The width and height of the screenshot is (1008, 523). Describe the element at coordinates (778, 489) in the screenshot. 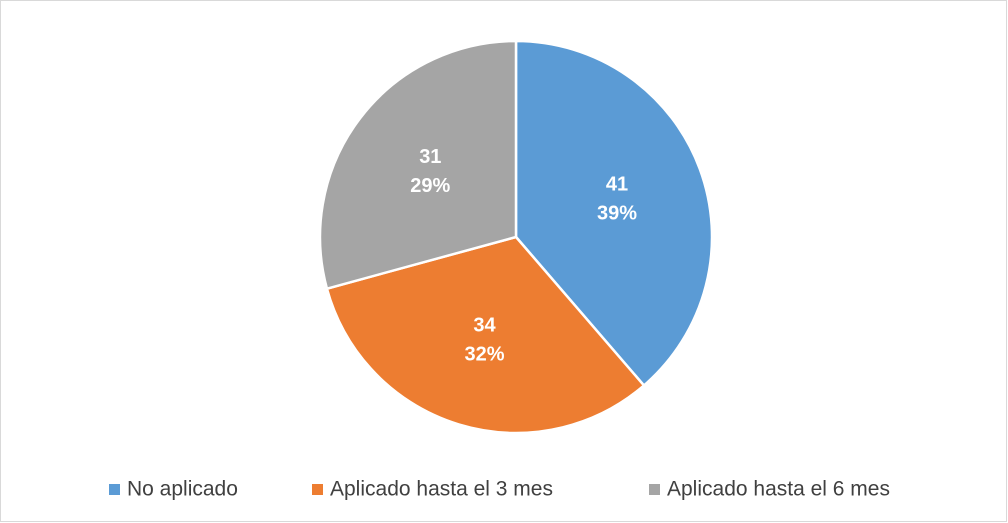

I see `legend-label: Aplicado hasta el 6 mes` at that location.